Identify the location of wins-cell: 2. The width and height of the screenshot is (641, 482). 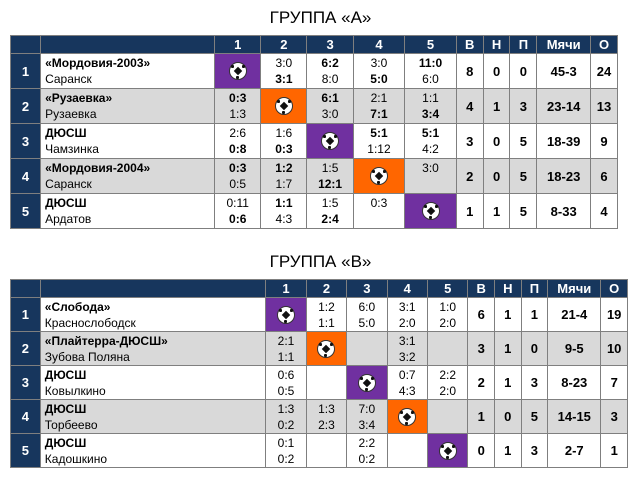
(469, 176).